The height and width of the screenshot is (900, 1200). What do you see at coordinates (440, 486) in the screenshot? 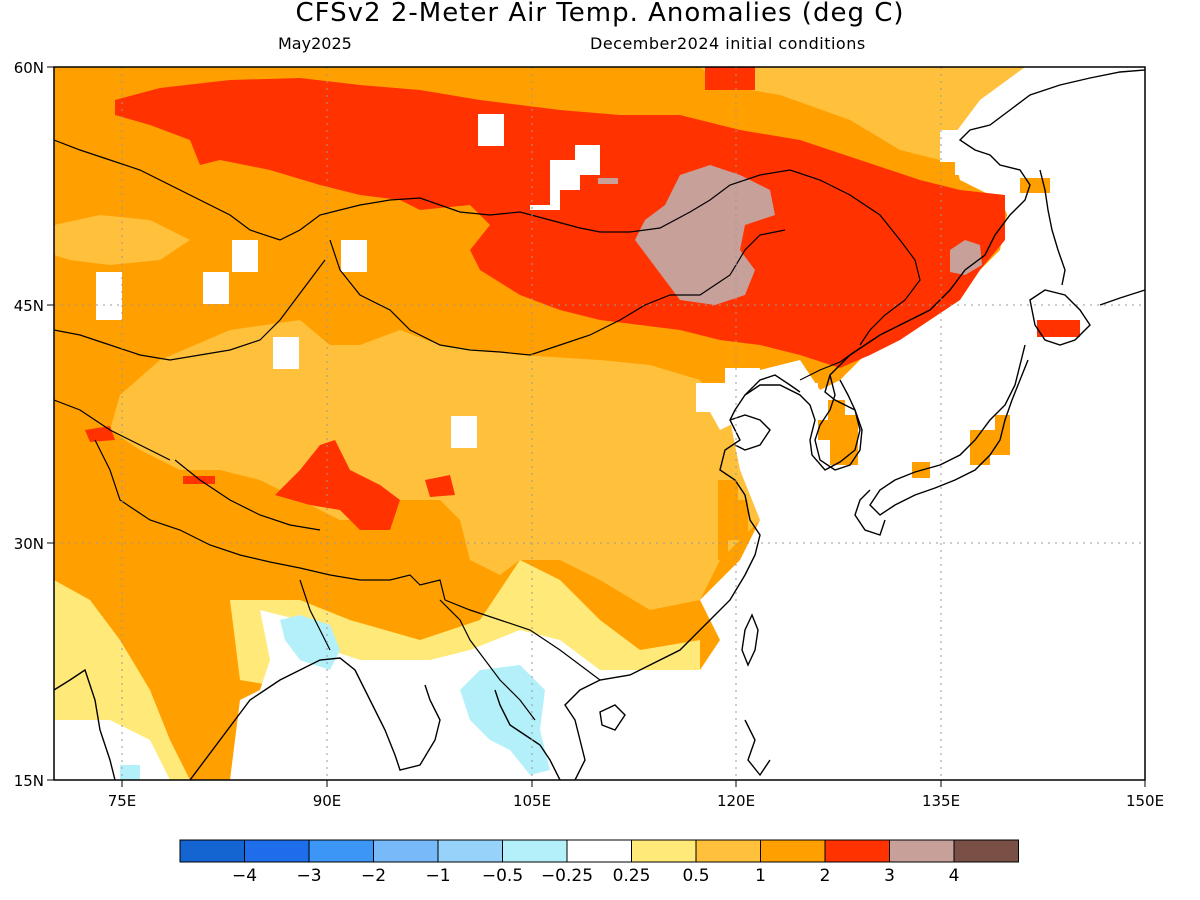
I see `anomaly-region-2-3-spot` at bounding box center [440, 486].